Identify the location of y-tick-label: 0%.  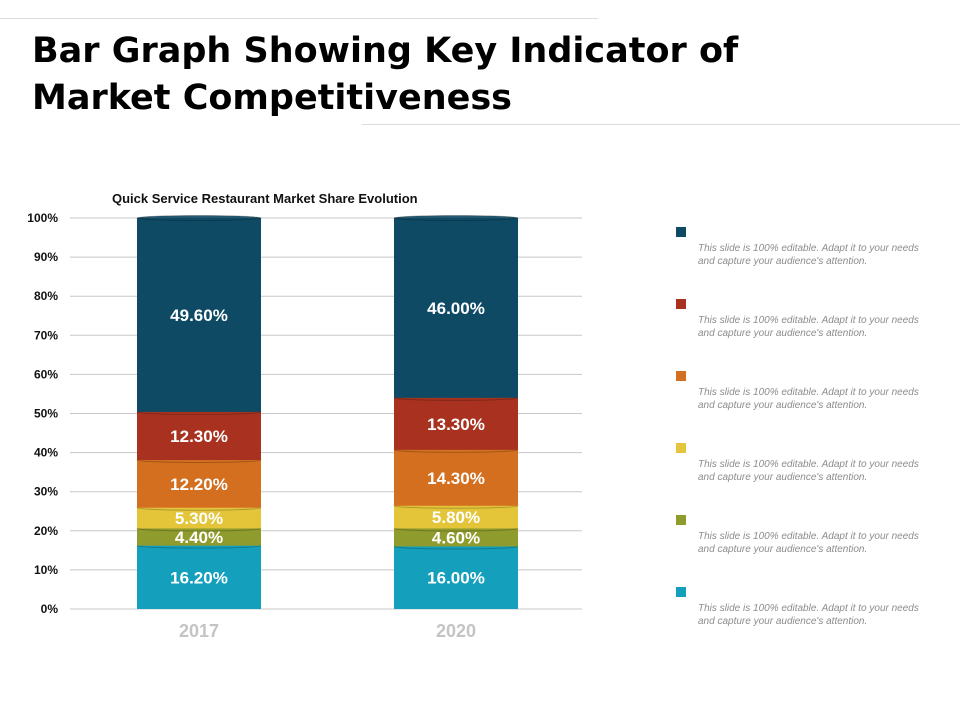
(50, 609).